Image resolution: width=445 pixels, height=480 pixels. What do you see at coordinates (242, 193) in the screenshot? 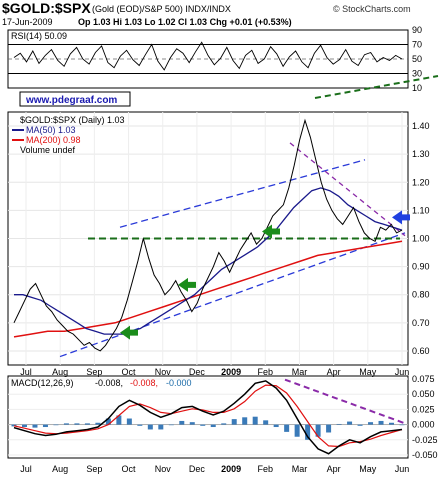
I see `upper-channel-line` at bounding box center [242, 193].